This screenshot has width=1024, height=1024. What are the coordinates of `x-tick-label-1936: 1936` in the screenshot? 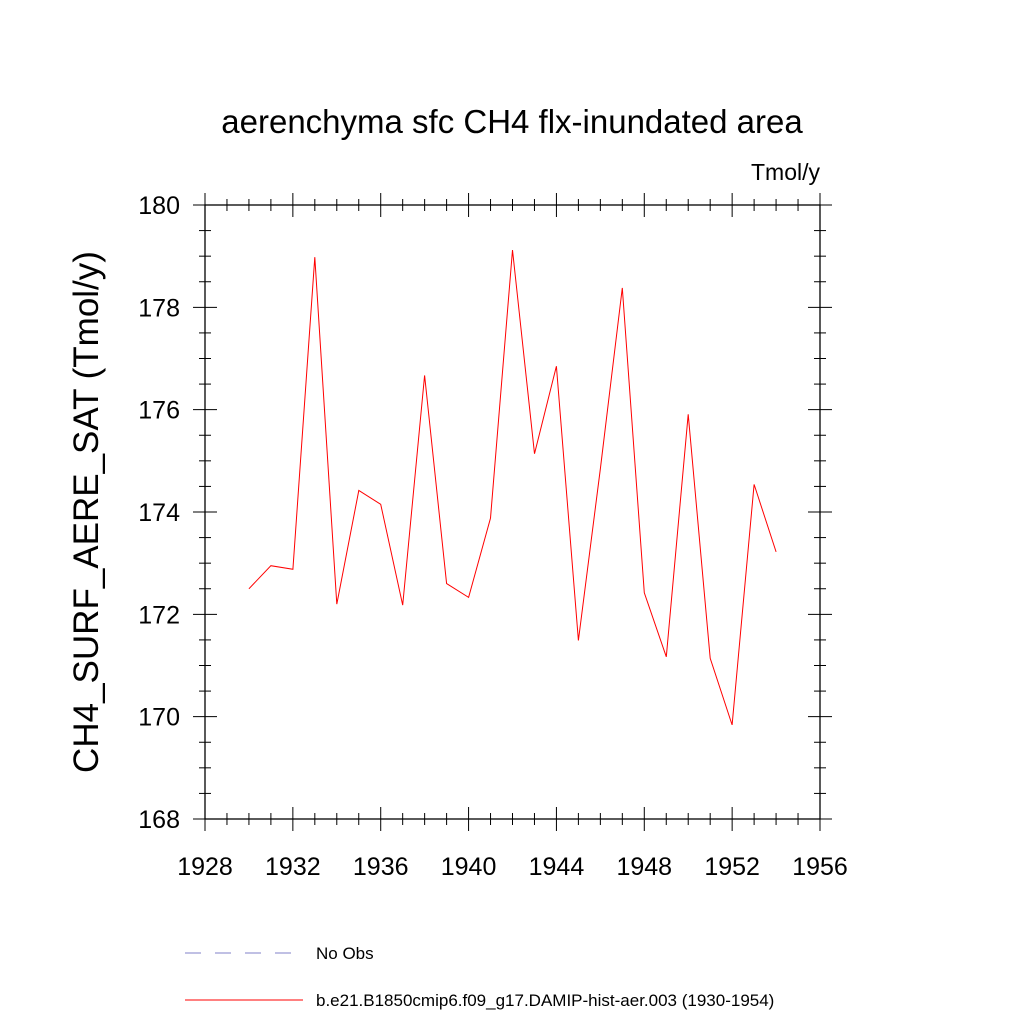 It's located at (381, 867).